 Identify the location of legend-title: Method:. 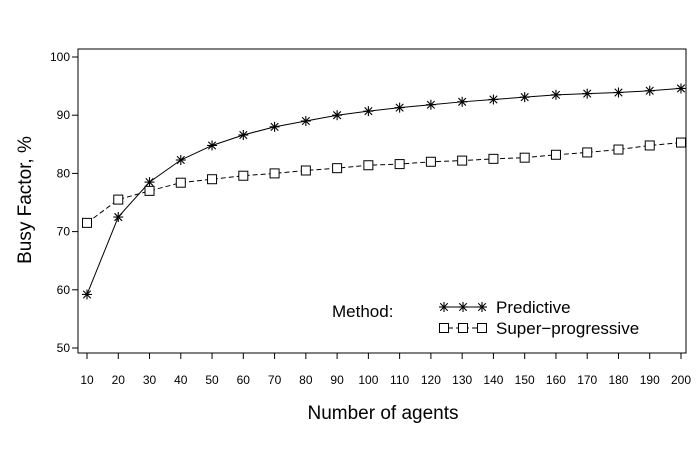
(362, 311).